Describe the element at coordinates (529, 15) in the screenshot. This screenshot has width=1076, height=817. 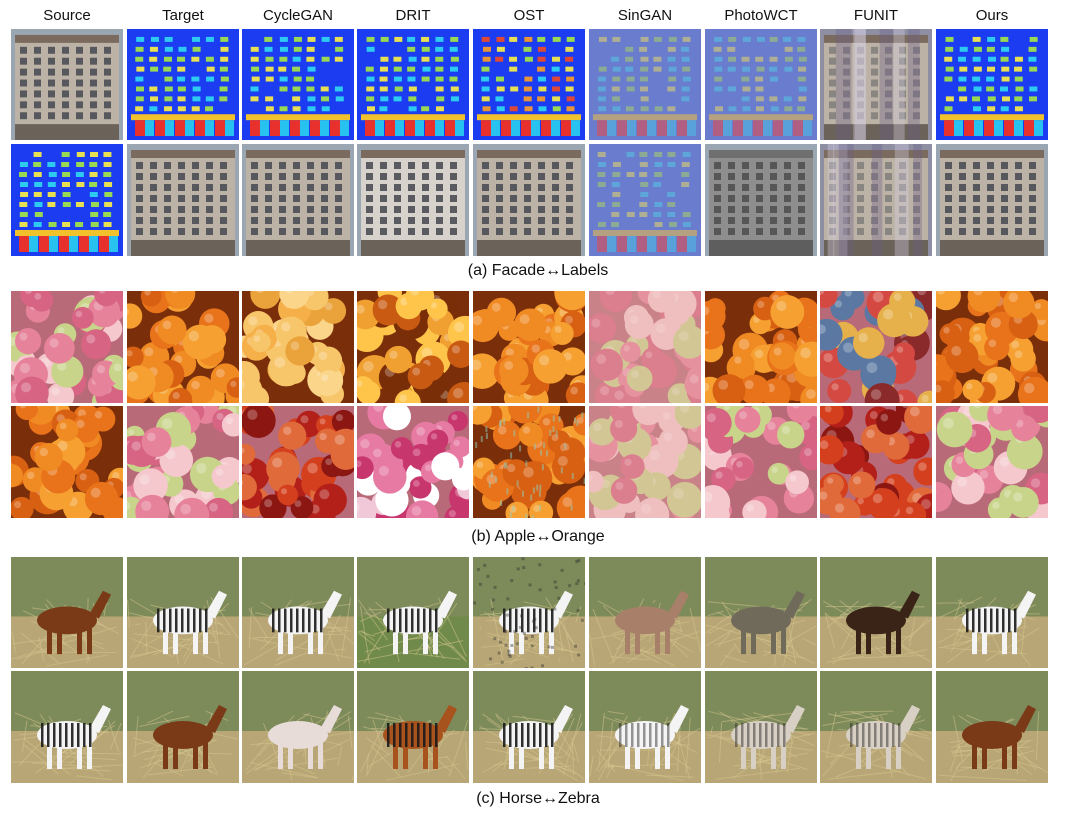
I see `column-header-ost: OST` at that location.